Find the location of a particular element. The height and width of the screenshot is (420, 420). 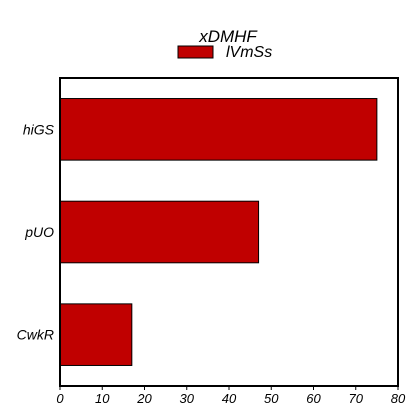

x-tick-label-80: 80 is located at coordinates (398, 398).